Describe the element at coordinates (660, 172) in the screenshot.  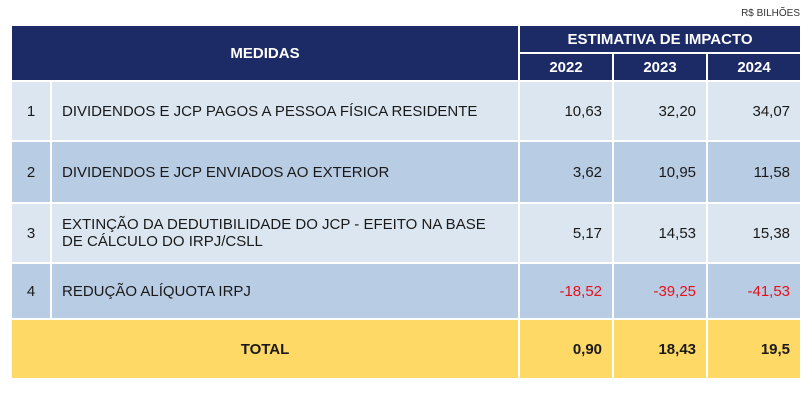
I see `impact-value: 10,95` at that location.